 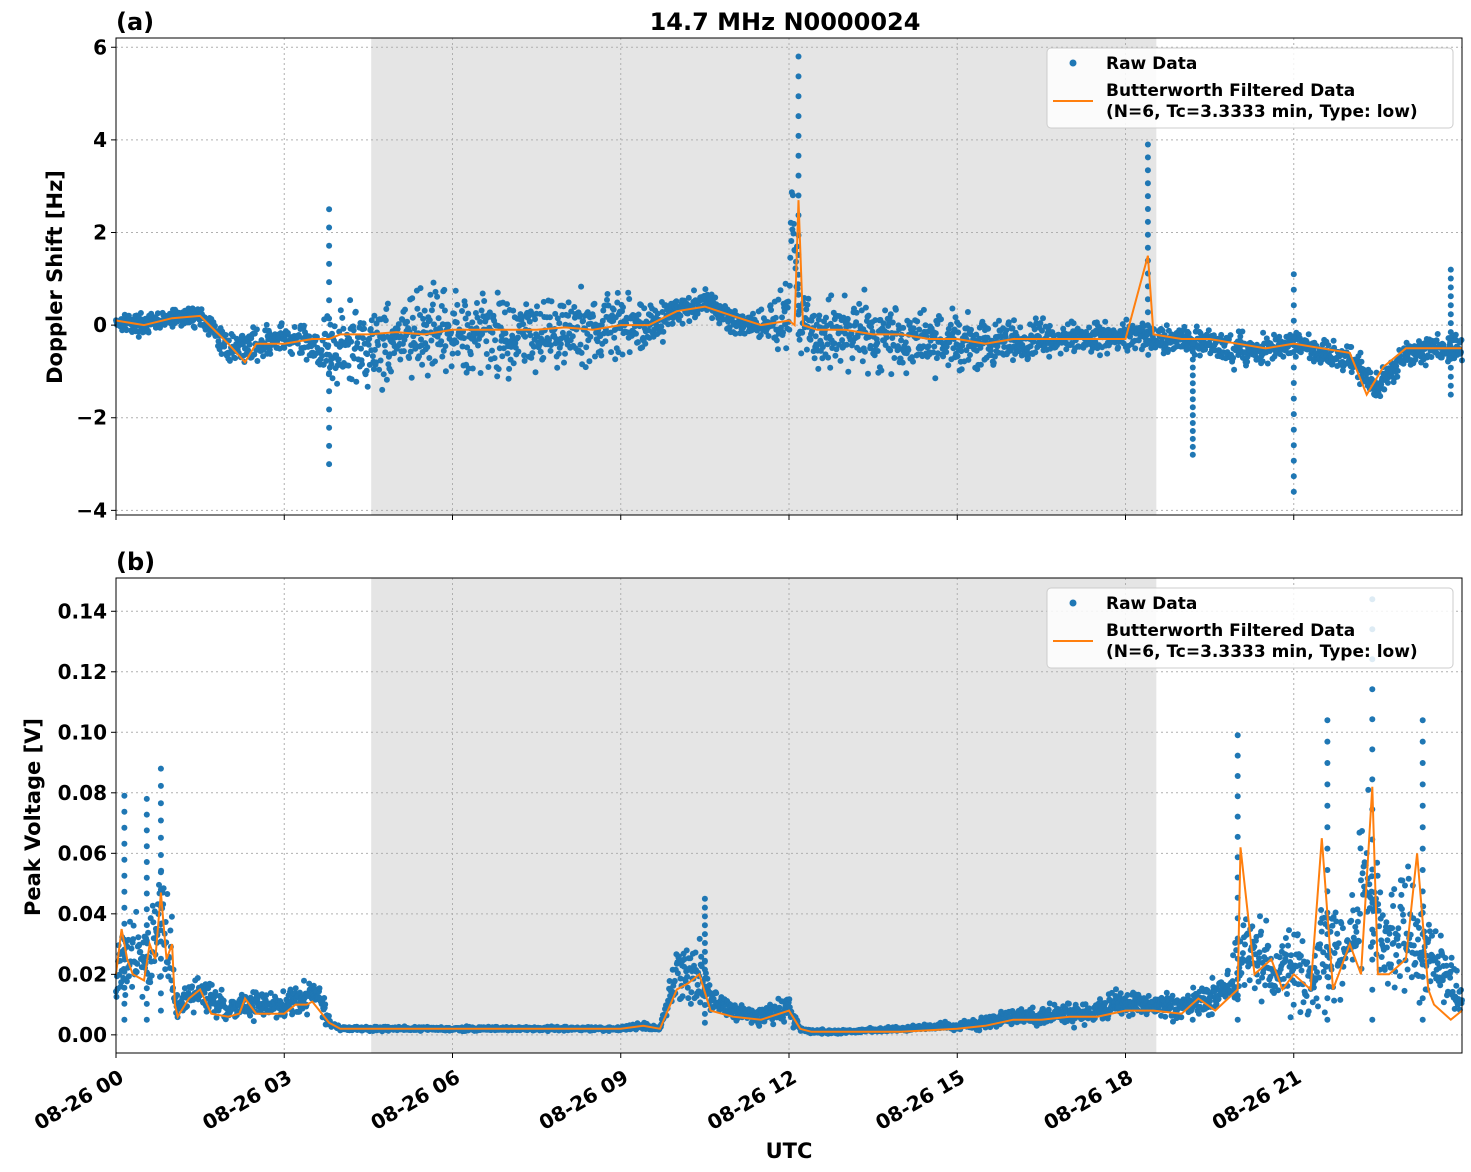 I want to click on y-tick-label: 0, so click(x=100, y=325).